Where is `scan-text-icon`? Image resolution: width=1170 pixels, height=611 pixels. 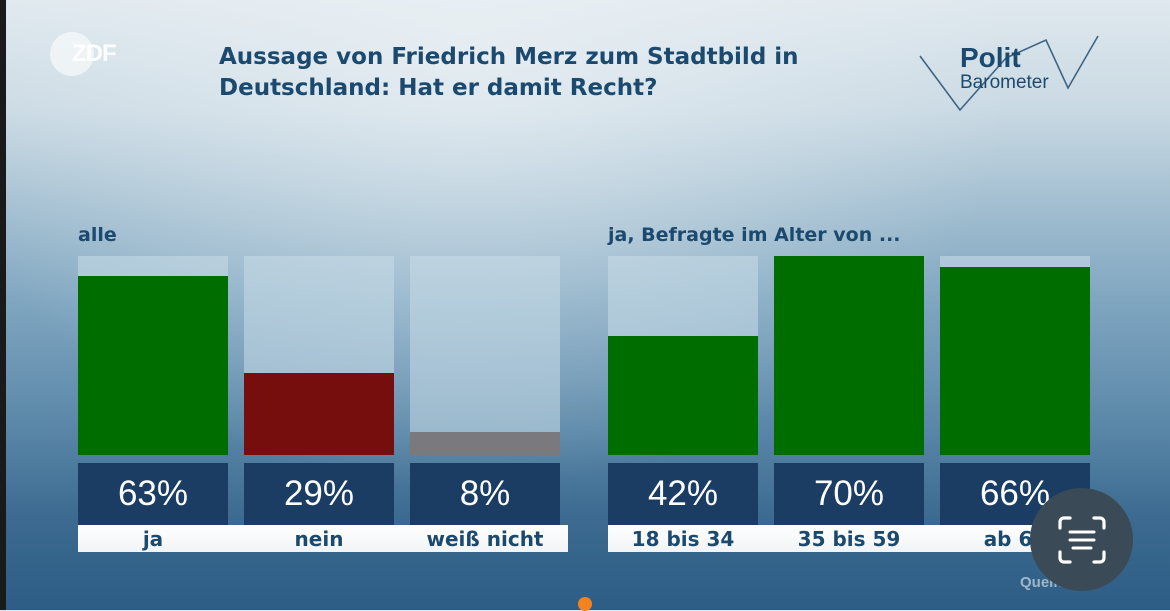 scan-text-icon is located at coordinates (1082, 540).